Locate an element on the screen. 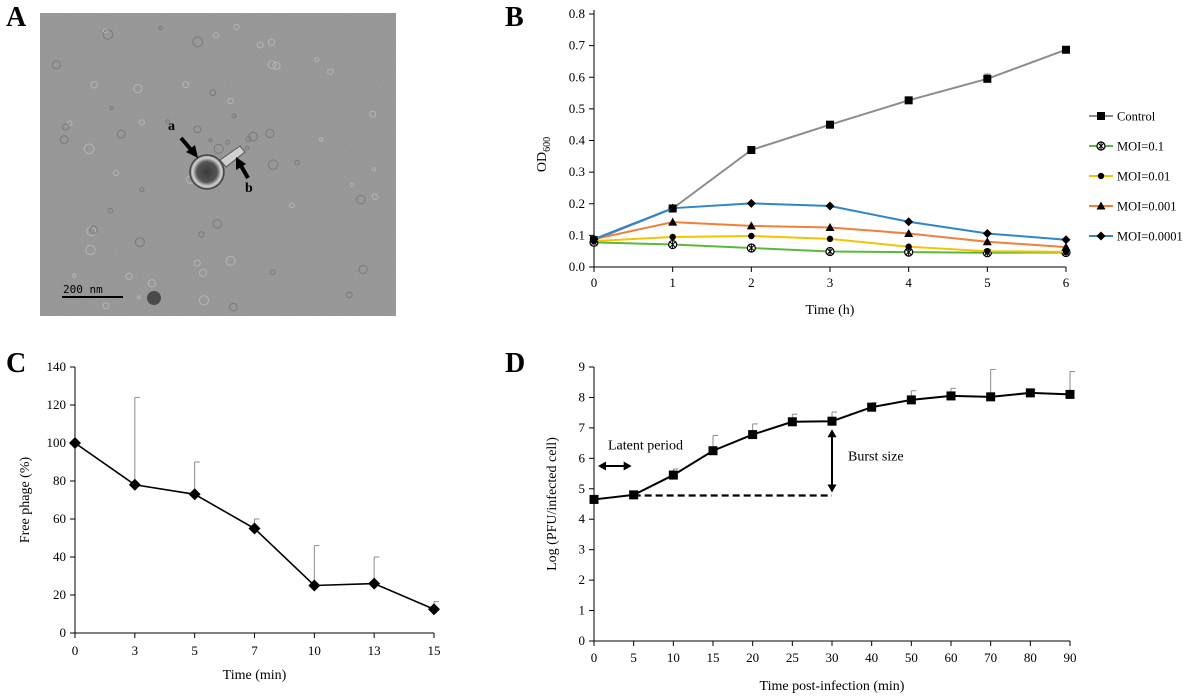 This screenshot has width=1200, height=698. chart-b-x-tick-label: 0 is located at coordinates (594, 282).